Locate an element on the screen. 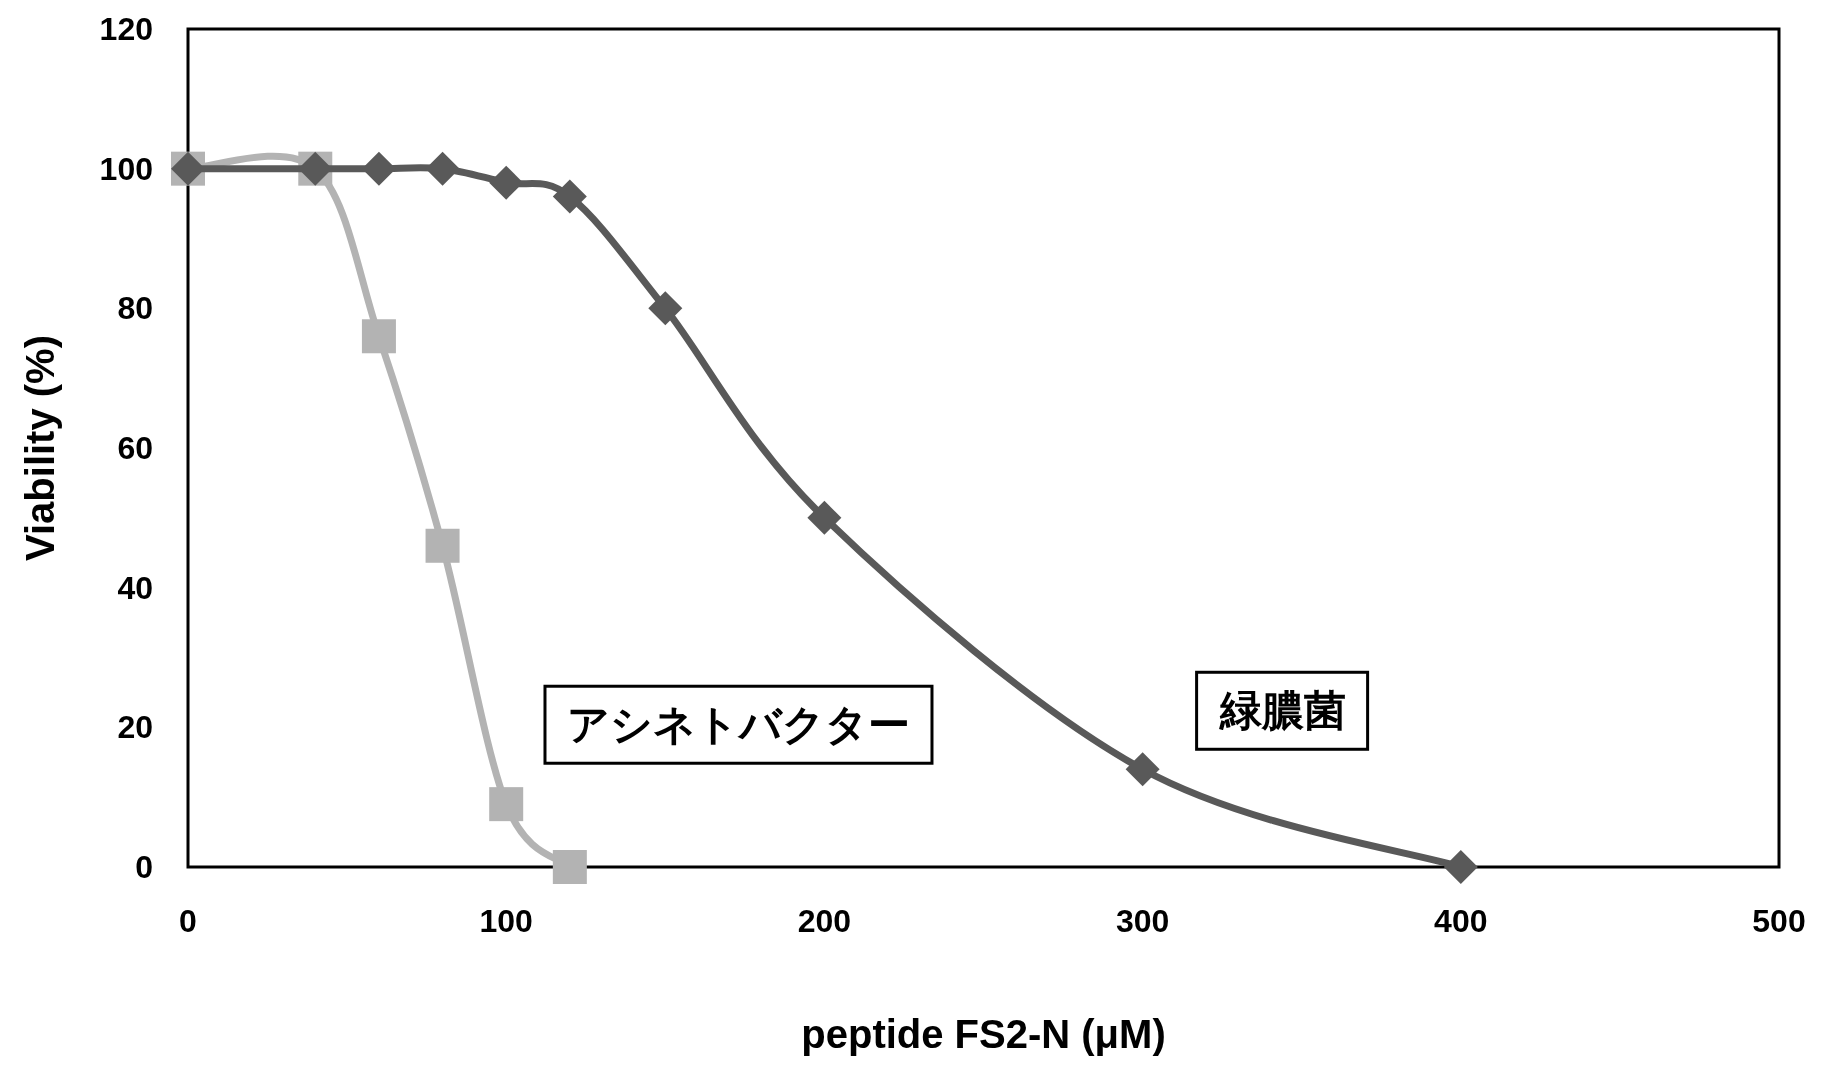  y-tick-label: 0 is located at coordinates (144, 867).